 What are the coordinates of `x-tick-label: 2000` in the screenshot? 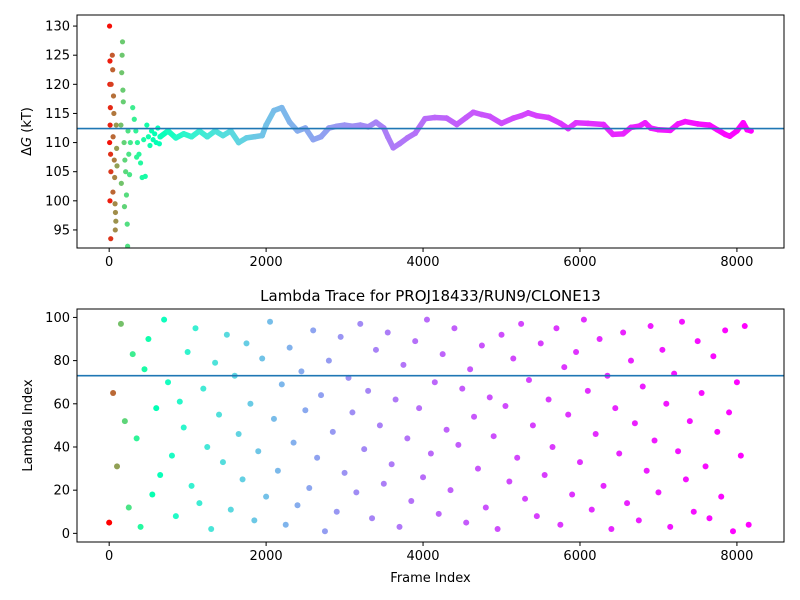 It's located at (266, 556).